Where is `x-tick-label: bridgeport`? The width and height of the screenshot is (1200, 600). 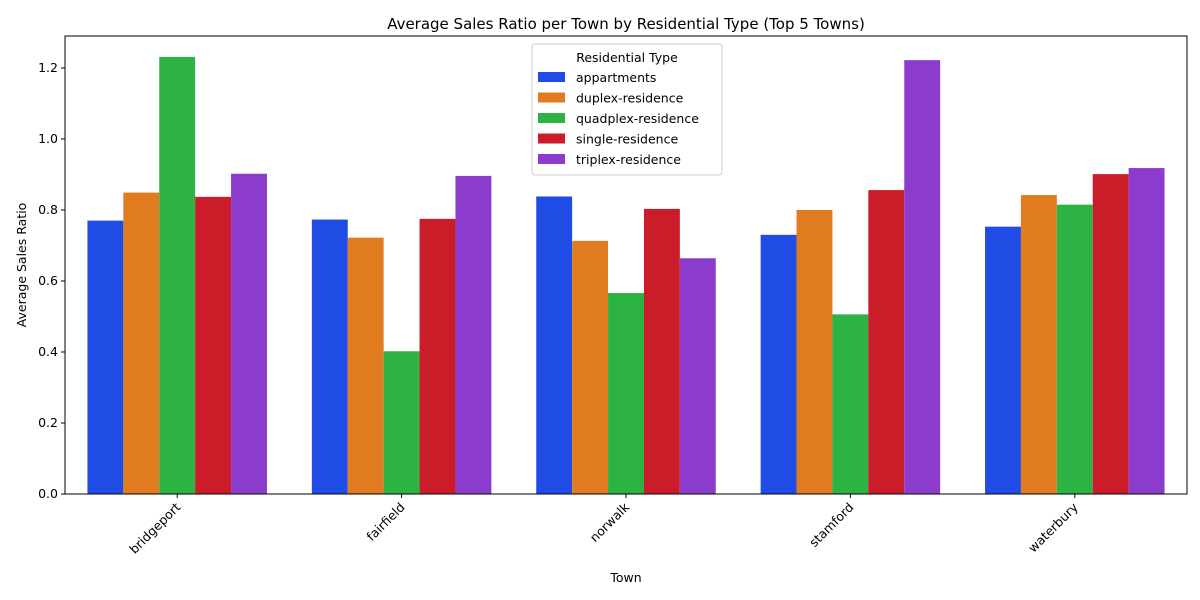 x-tick-label: bridgeport is located at coordinates (154, 527).